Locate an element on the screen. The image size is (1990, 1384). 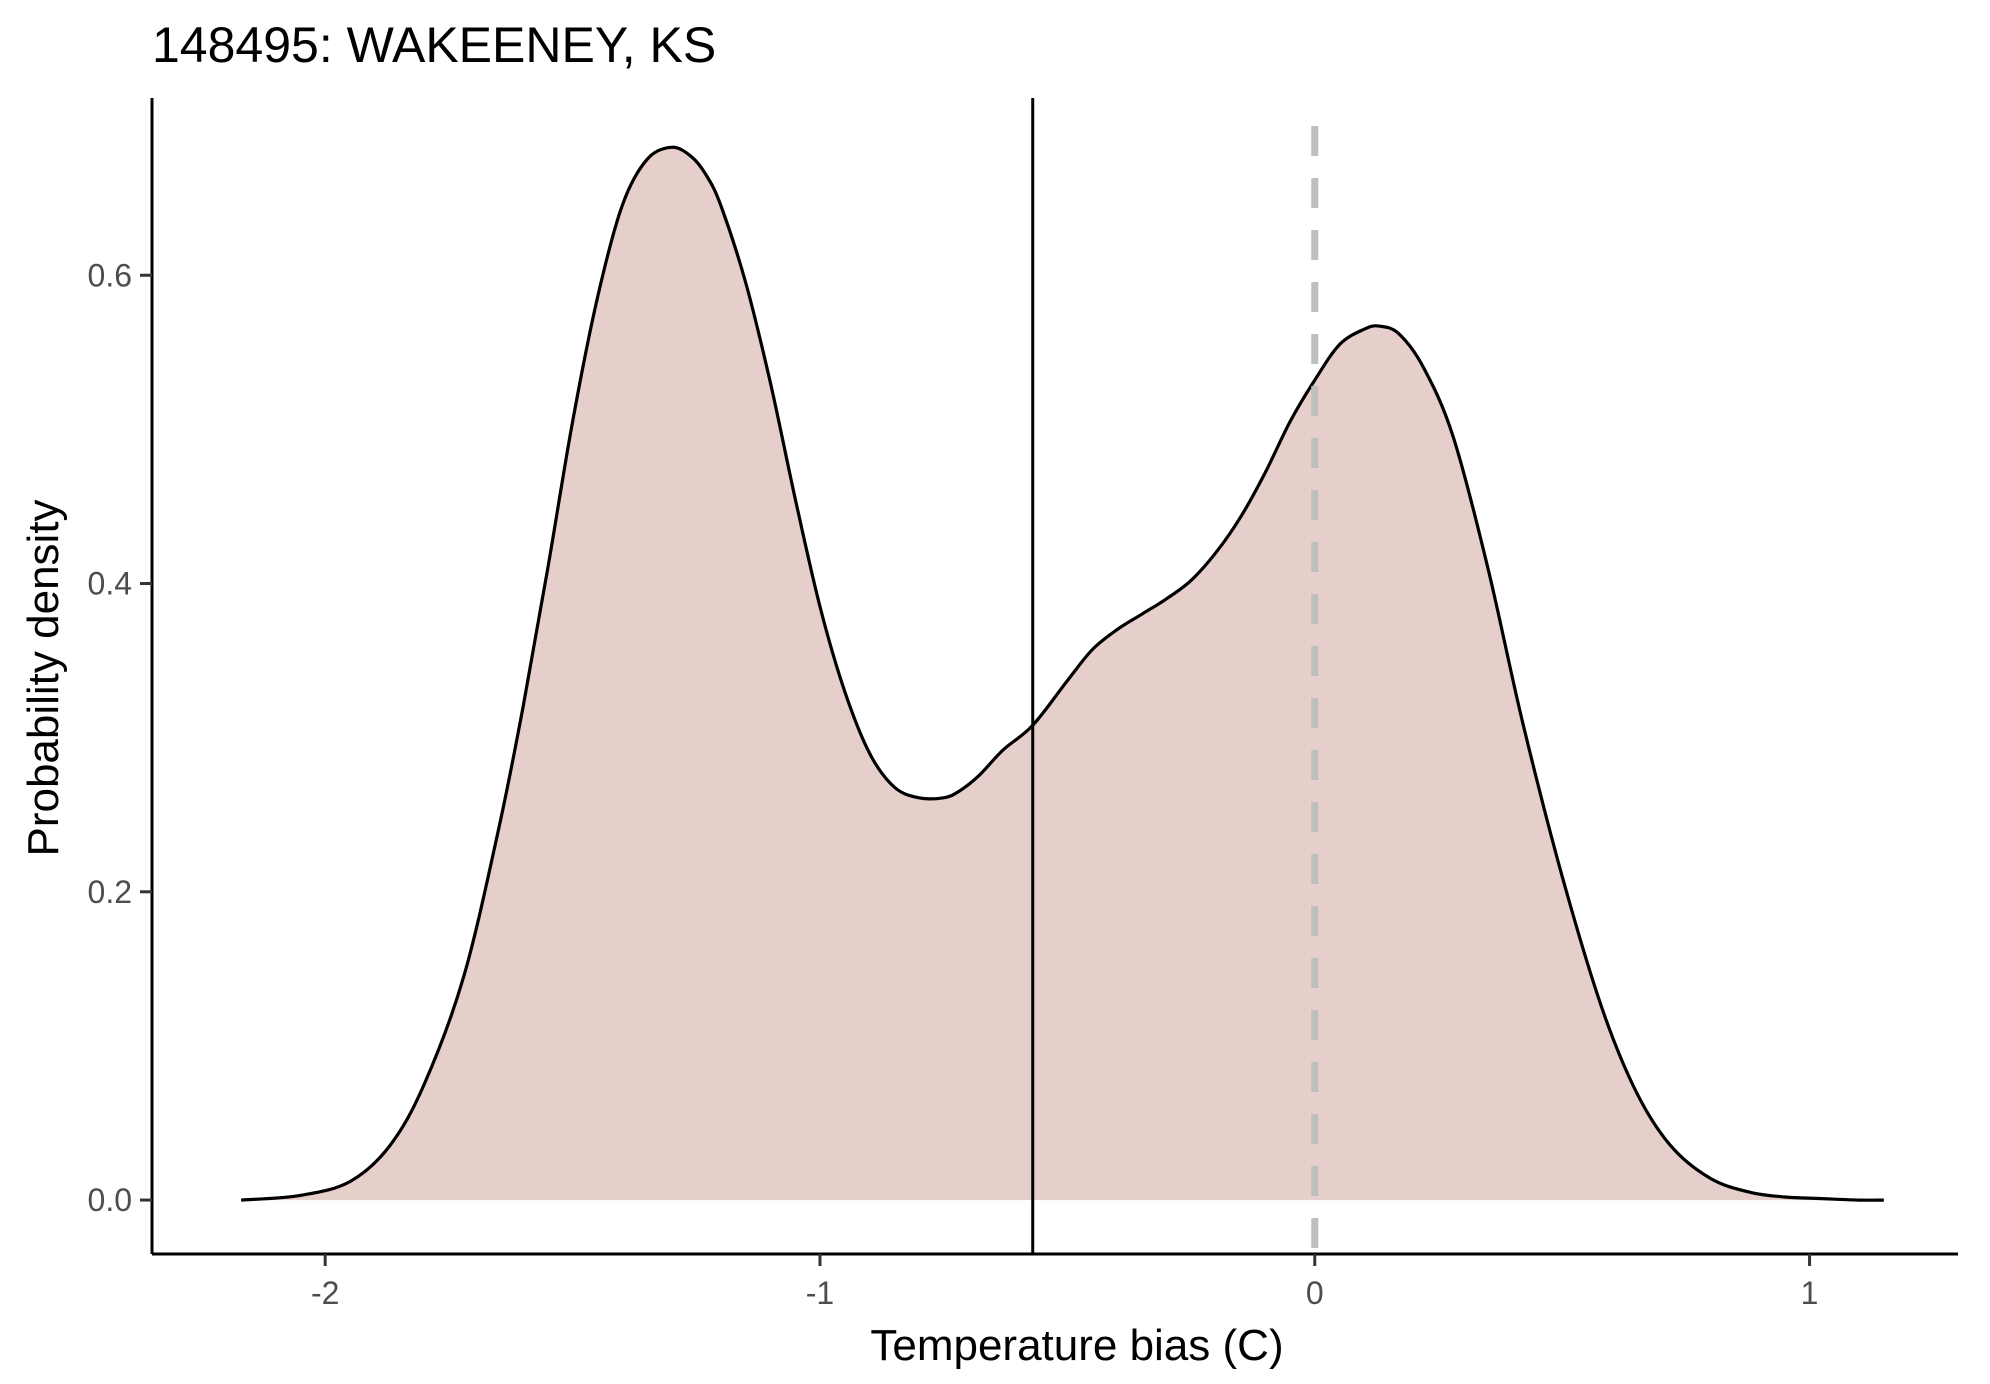
x-axis-ticks: -2 -1 0 1 is located at coordinates (1065, 1282).